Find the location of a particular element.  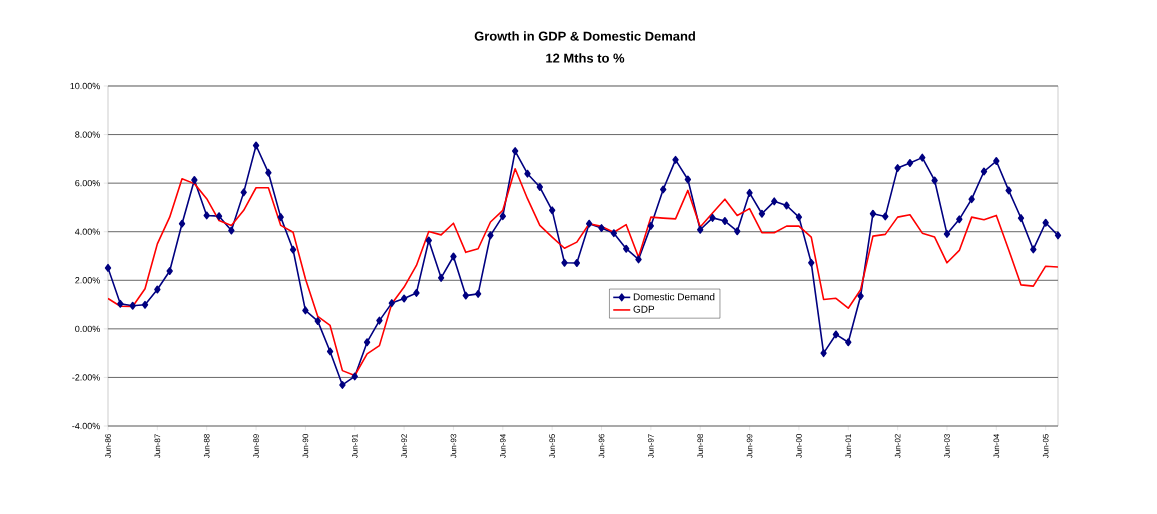

y-tick-label: 4.00% is located at coordinates (87, 231).